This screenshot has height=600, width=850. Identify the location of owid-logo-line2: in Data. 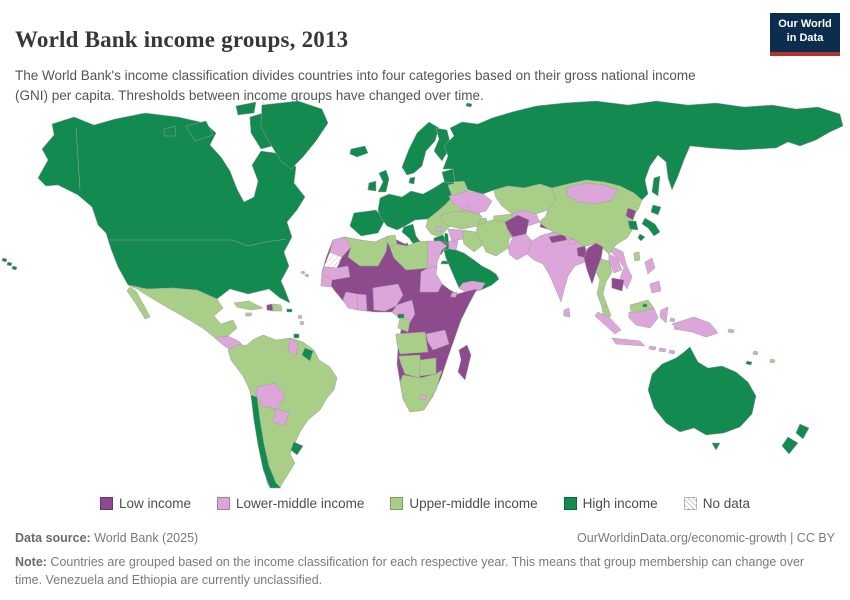
(805, 37).